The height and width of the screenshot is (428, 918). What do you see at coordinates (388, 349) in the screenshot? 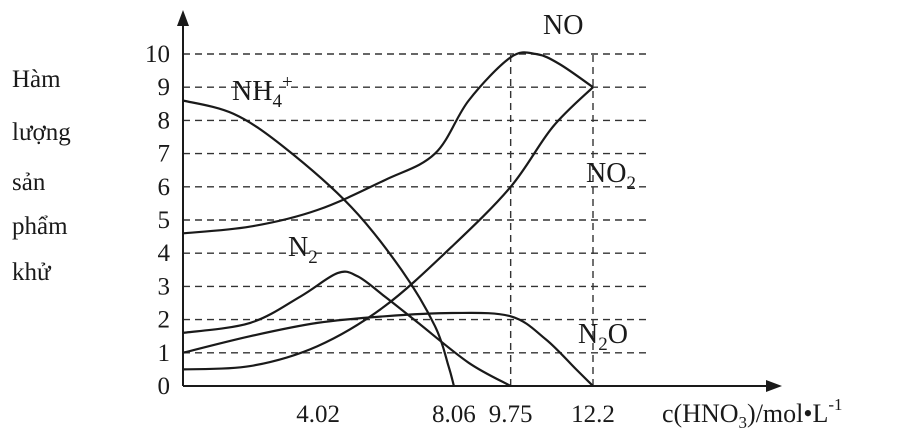
I see `series-line-n2o` at bounding box center [388, 349].